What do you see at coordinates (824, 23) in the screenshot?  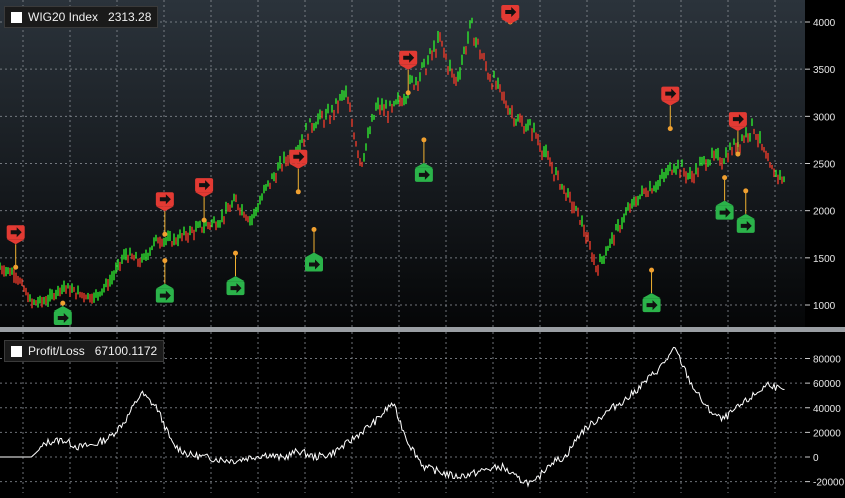 I see `price-axis-tick-label: 4000` at bounding box center [824, 23].